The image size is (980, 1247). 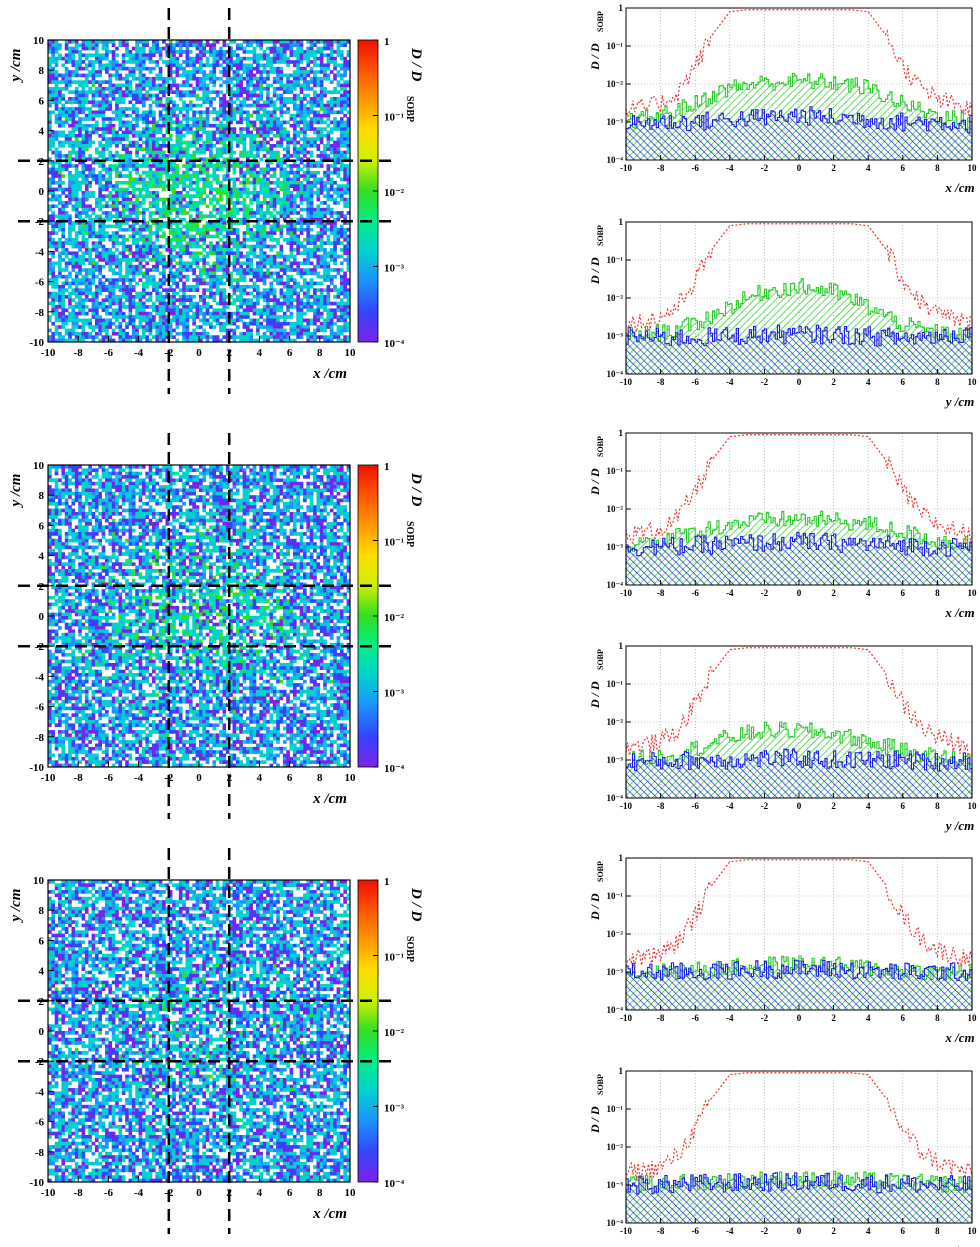 What do you see at coordinates (40, 1153) in the screenshot?
I see `y-tick-label: -8` at bounding box center [40, 1153].